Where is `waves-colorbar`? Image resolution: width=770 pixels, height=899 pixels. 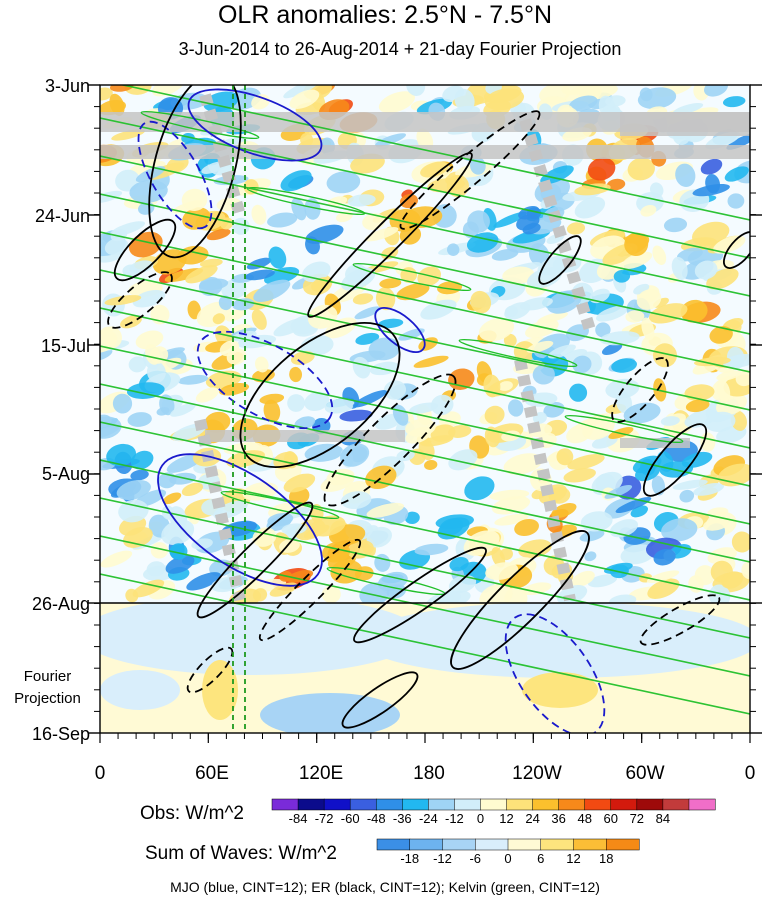
waves-colorbar is located at coordinates (508, 844).